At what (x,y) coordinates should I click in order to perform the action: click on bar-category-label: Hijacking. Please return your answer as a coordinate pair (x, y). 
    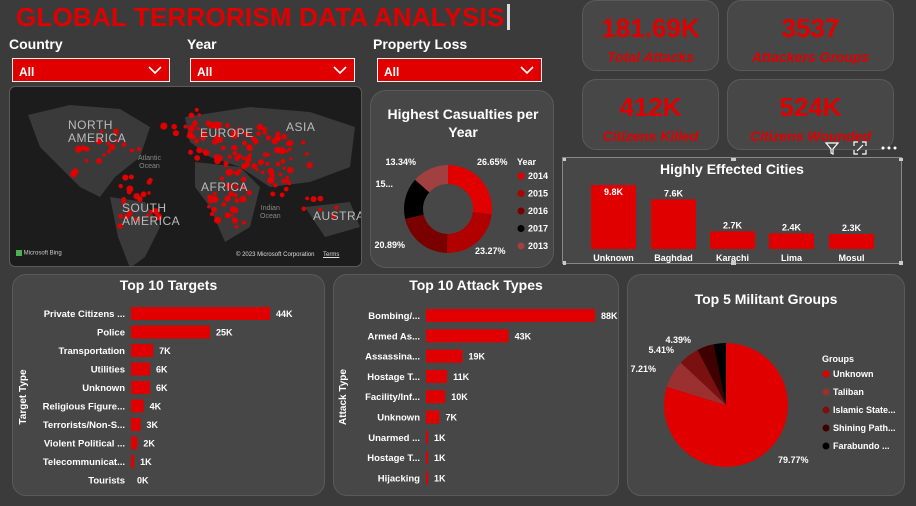
    Looking at the image, I should click on (399, 478).